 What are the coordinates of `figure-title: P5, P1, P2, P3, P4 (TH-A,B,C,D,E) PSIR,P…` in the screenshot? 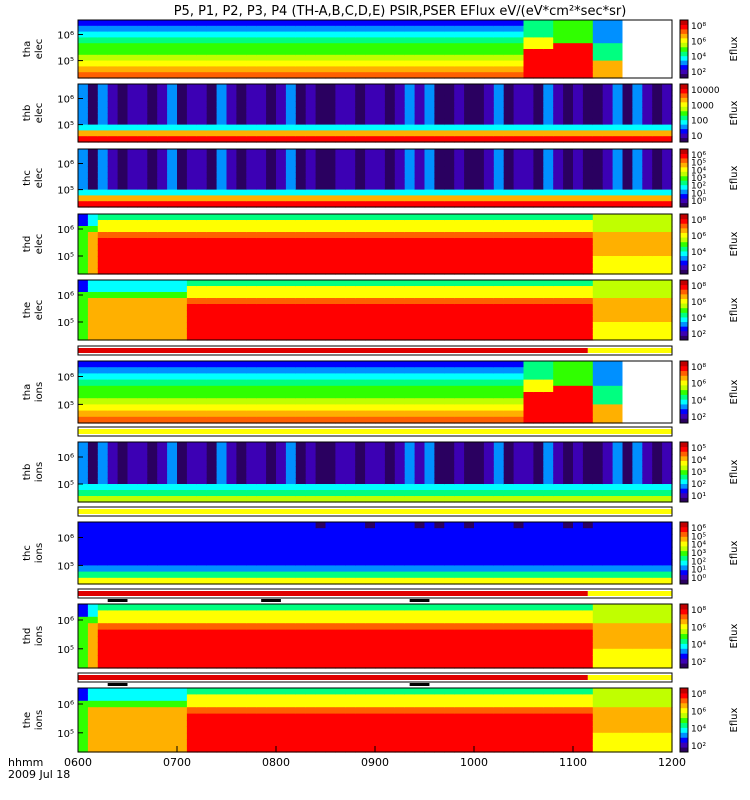 It's located at (400, 11).